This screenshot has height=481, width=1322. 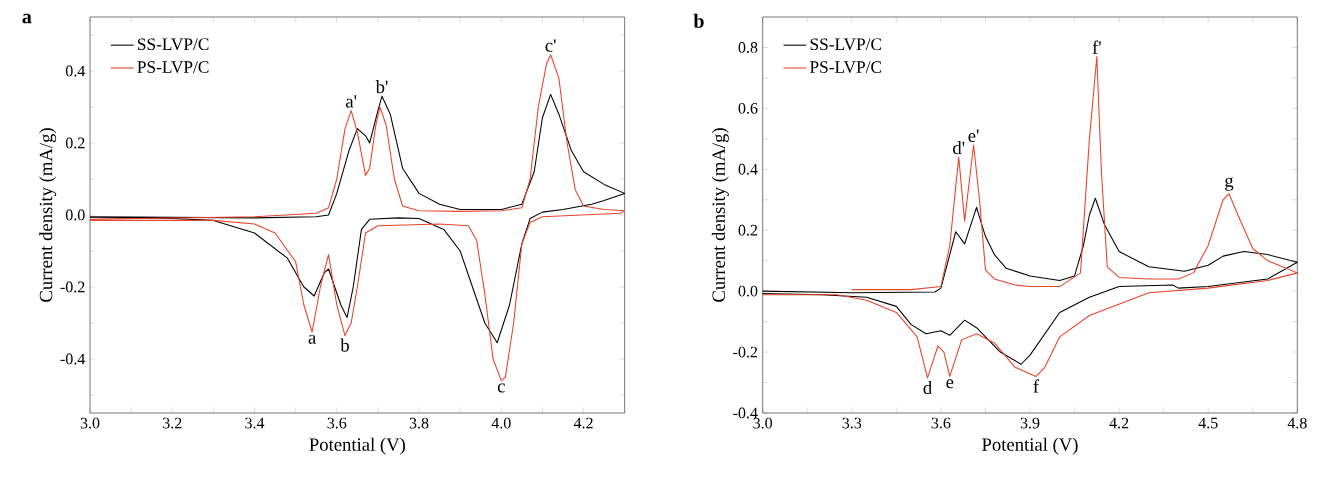 I want to click on annotation: f', so click(x=1096, y=47).